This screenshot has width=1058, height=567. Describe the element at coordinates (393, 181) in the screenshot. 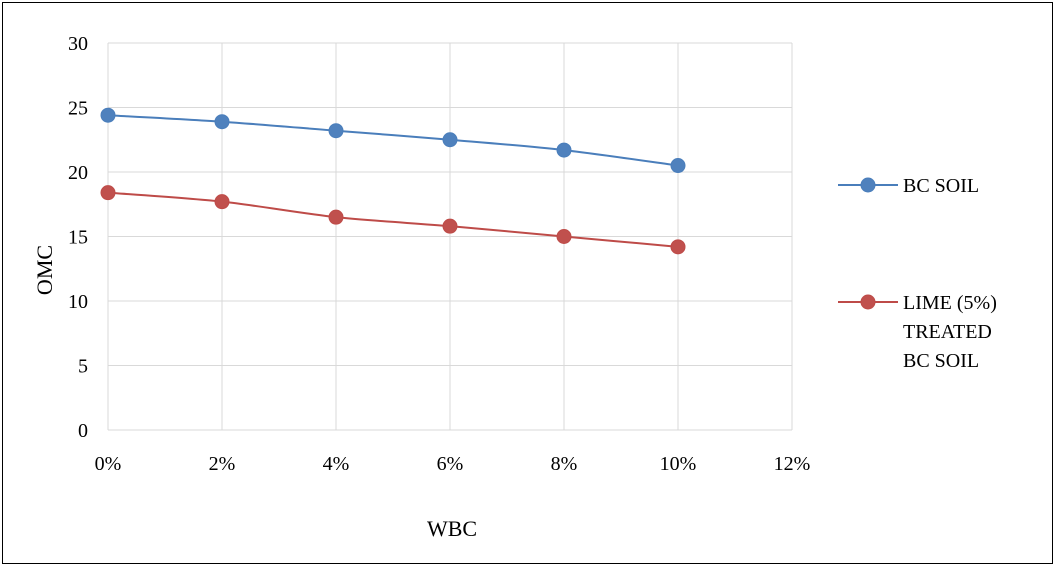

I see `series` at that location.